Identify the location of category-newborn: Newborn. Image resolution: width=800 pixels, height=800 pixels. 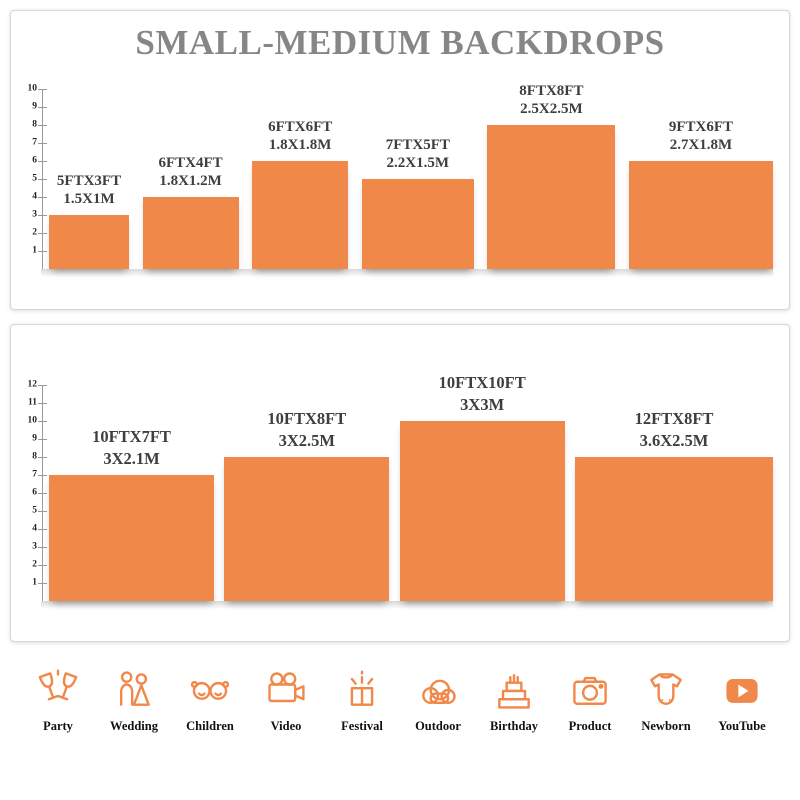
(666, 701).